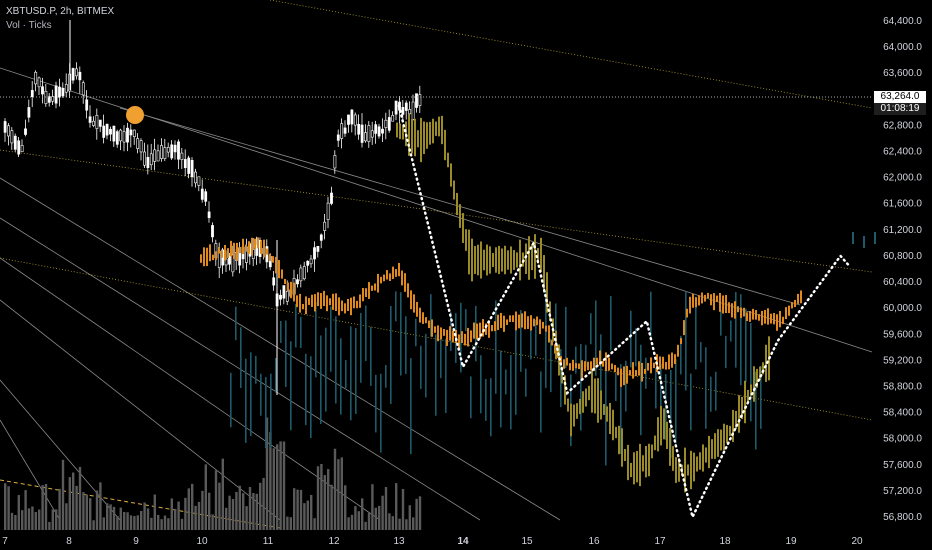 The image size is (932, 550). I want to click on date-tick-label: 12, so click(334, 541).